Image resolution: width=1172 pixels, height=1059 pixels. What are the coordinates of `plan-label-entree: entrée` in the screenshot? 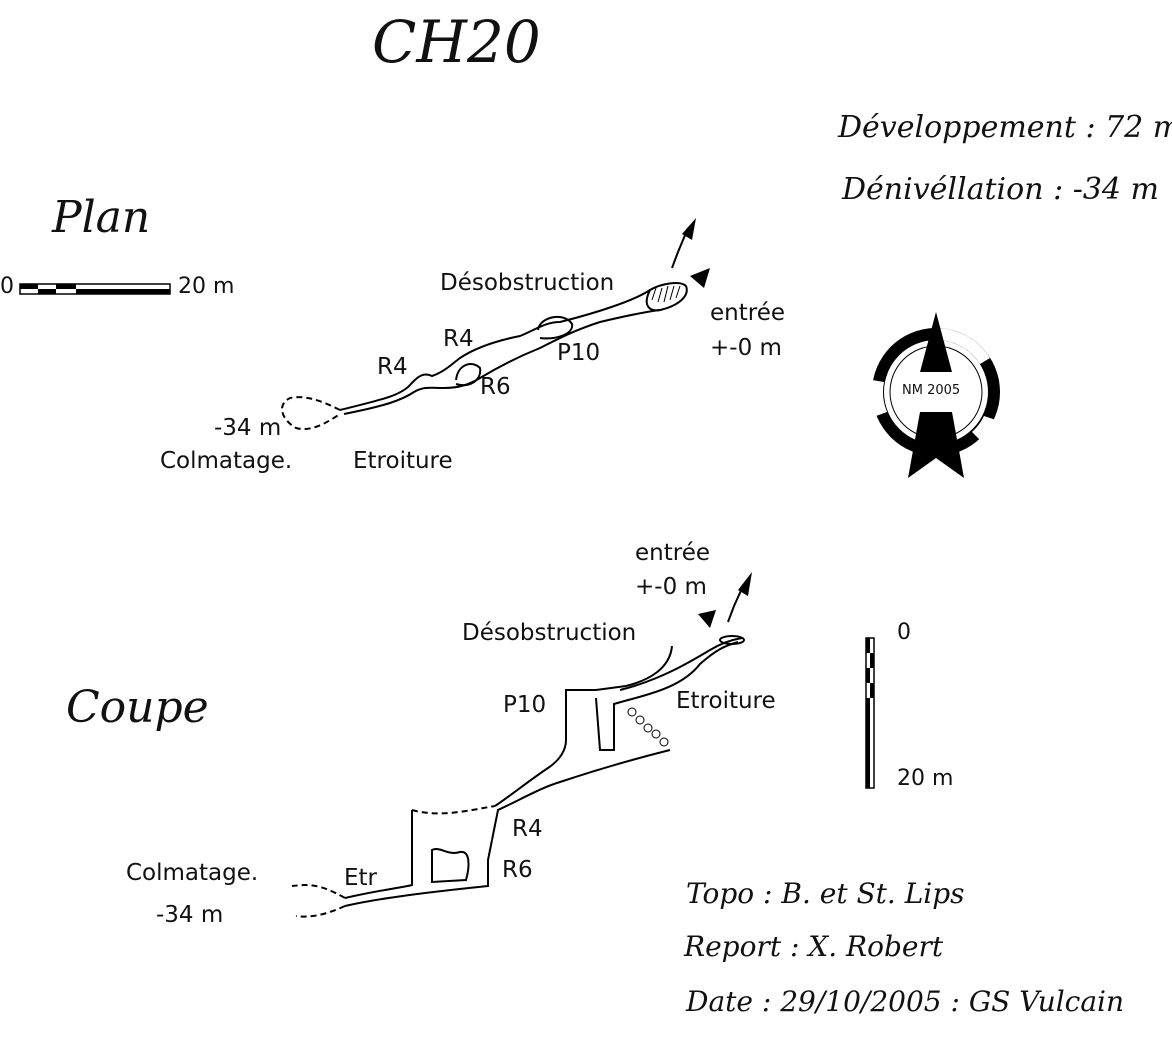 It's located at (747, 313).